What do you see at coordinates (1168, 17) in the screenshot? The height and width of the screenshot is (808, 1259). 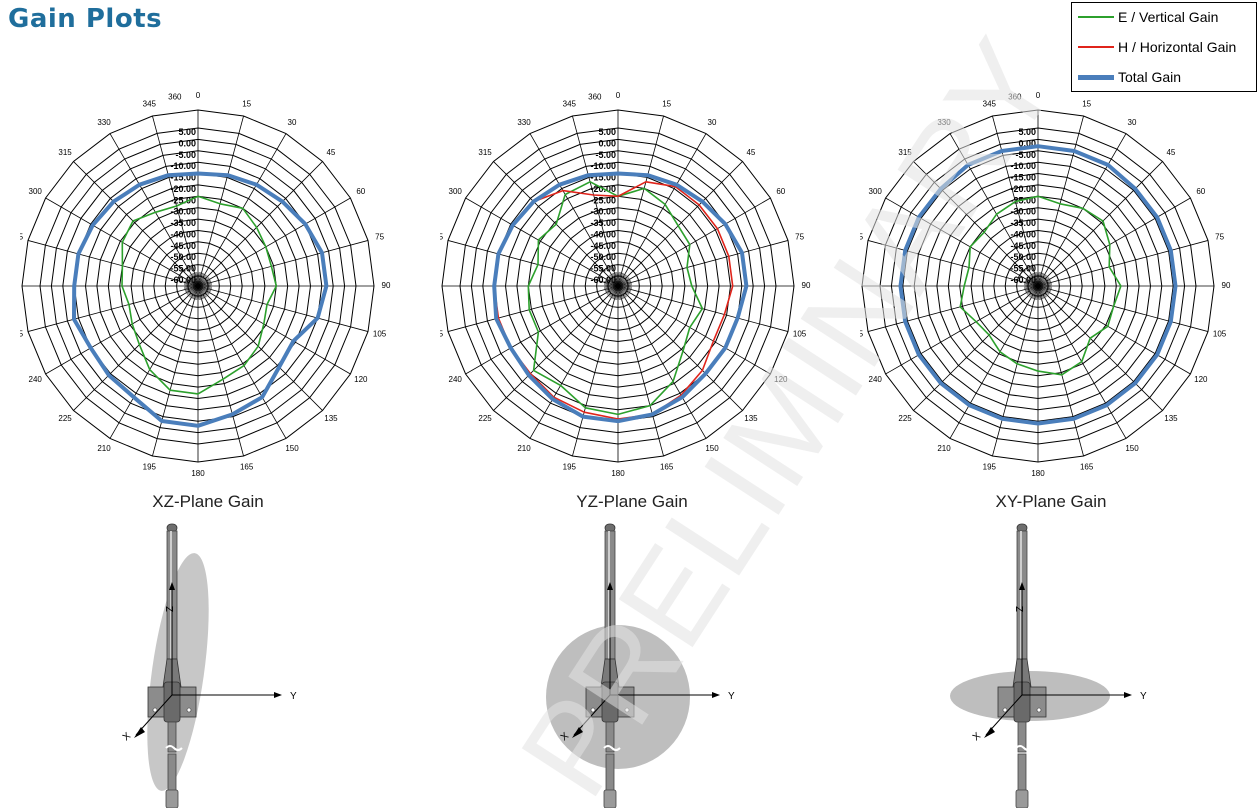 I see `legend-label-vertical: E / Vertical Gain` at bounding box center [1168, 17].